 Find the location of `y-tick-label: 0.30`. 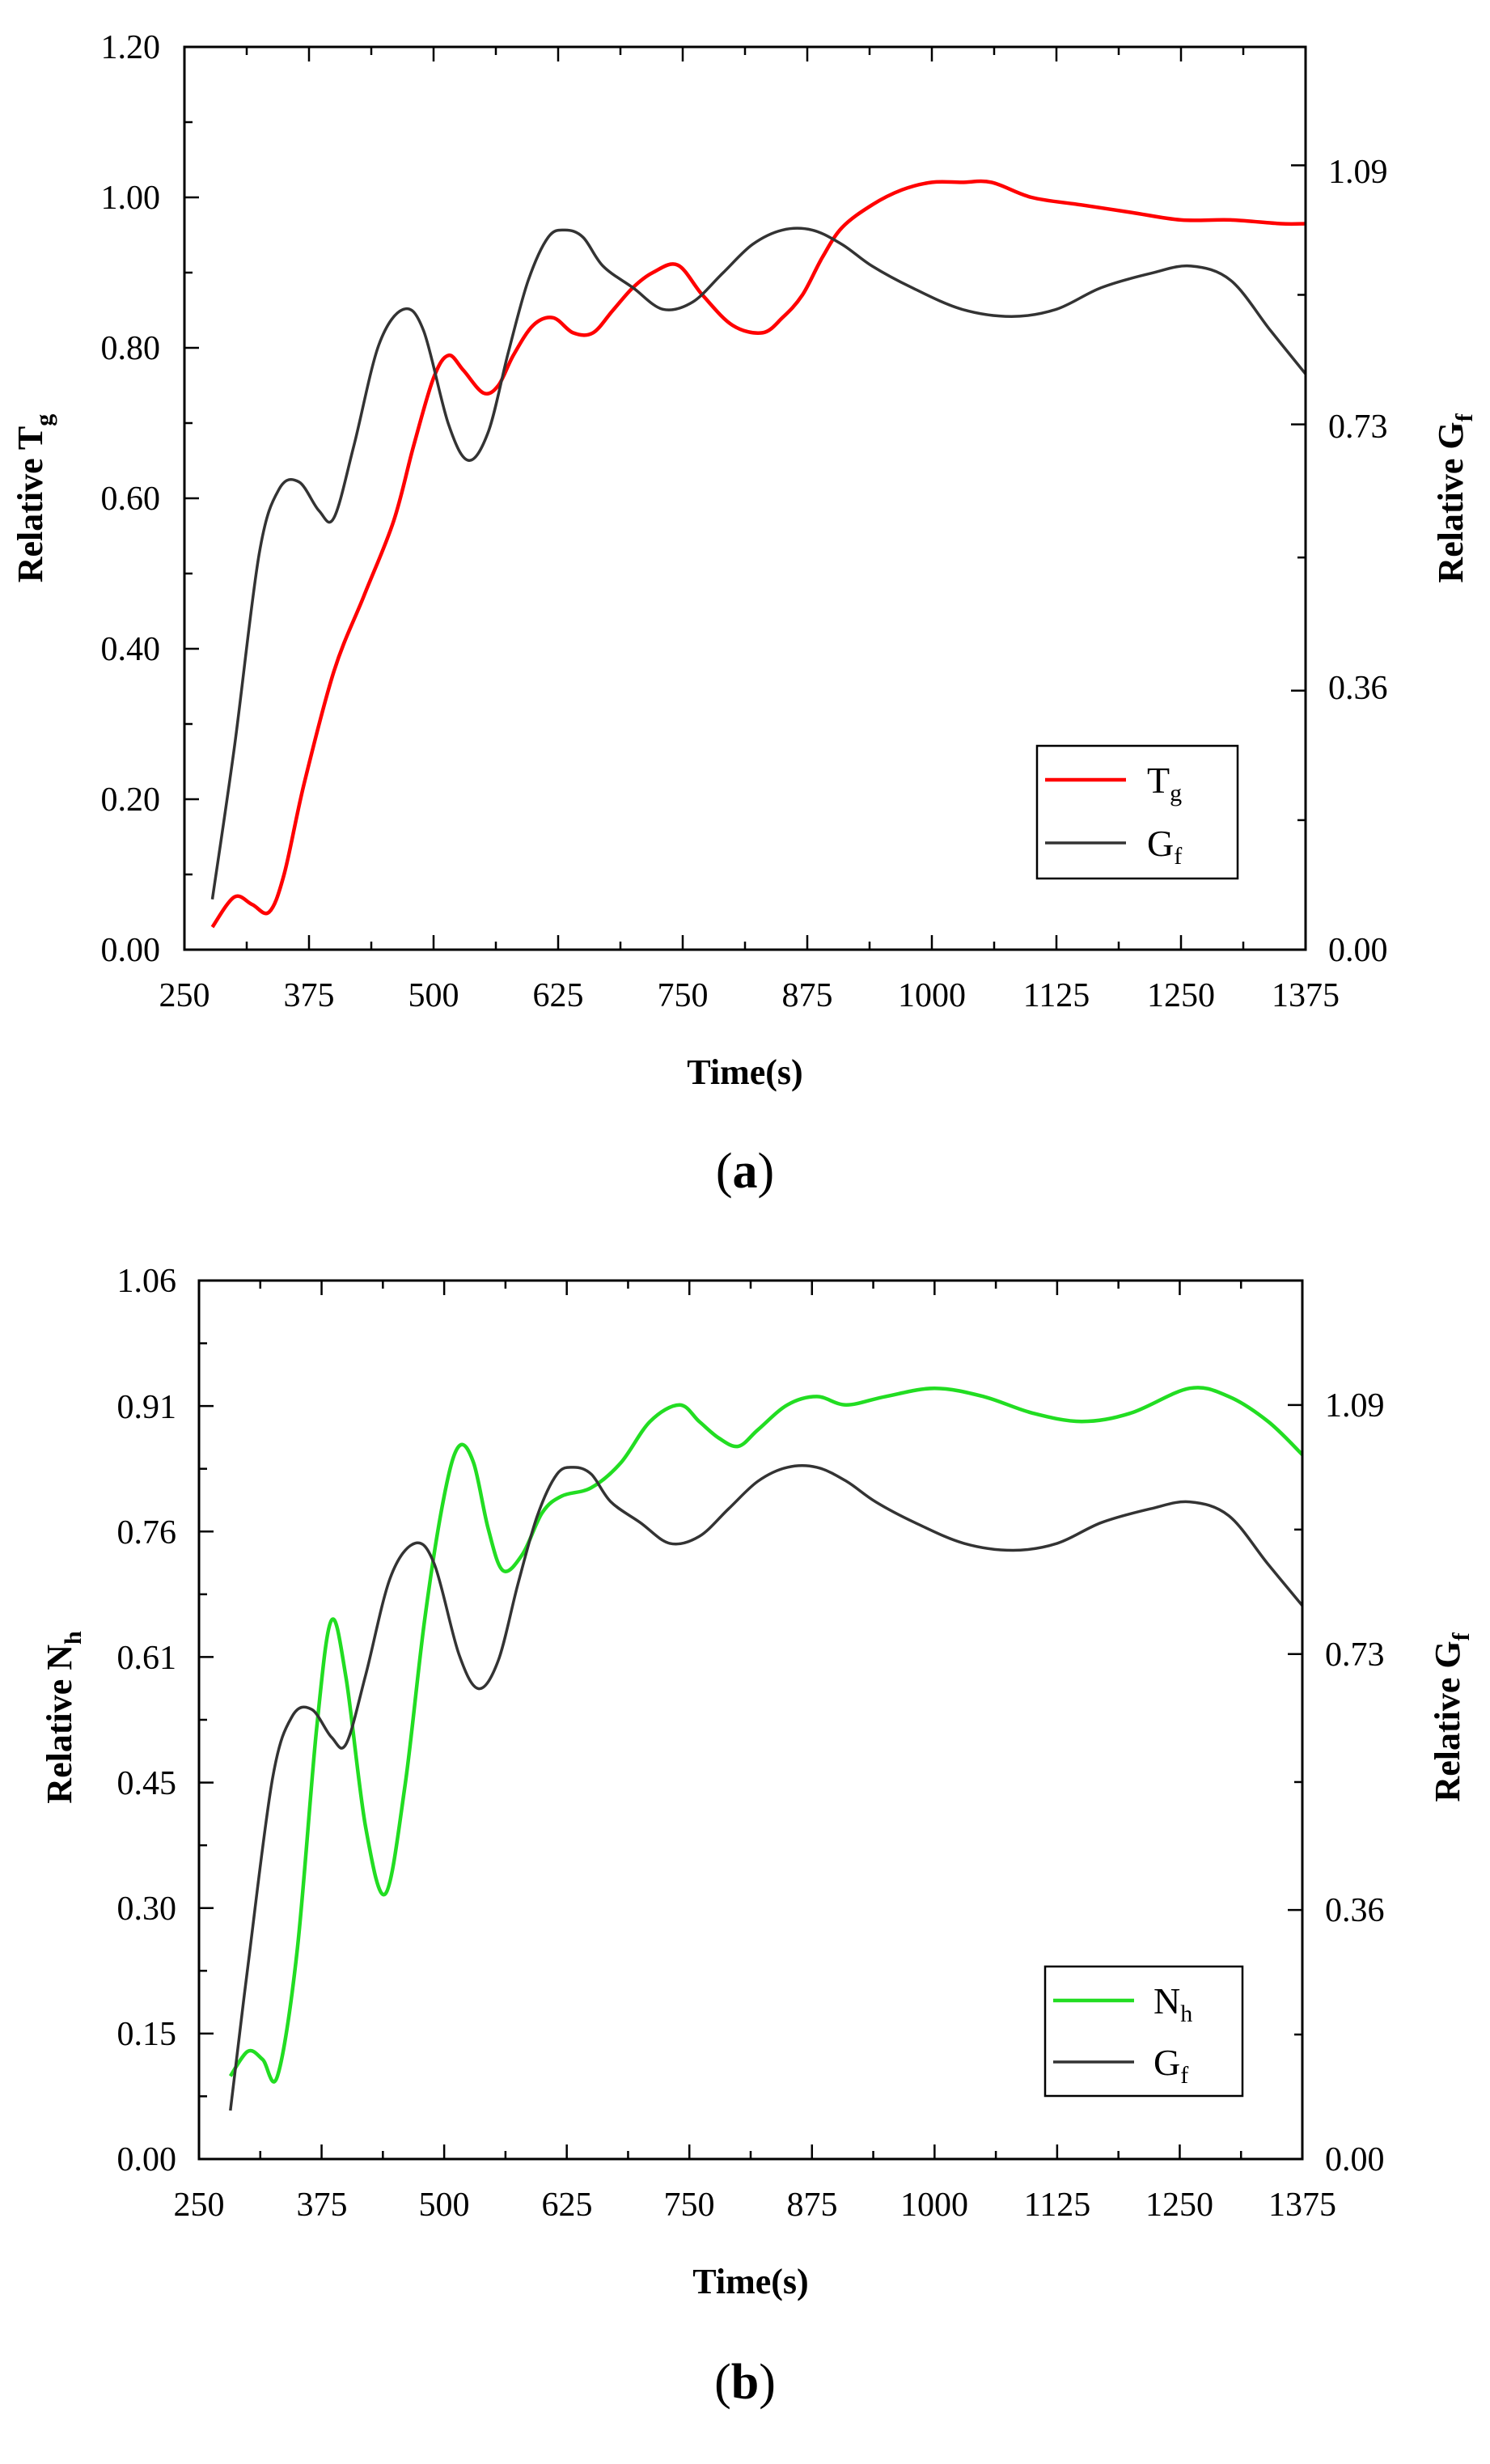

y-tick-label: 0.30 is located at coordinates (147, 1909).